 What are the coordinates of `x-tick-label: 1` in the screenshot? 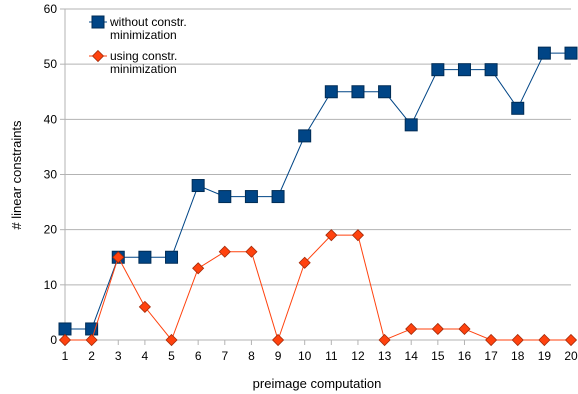 It's located at (65, 356).